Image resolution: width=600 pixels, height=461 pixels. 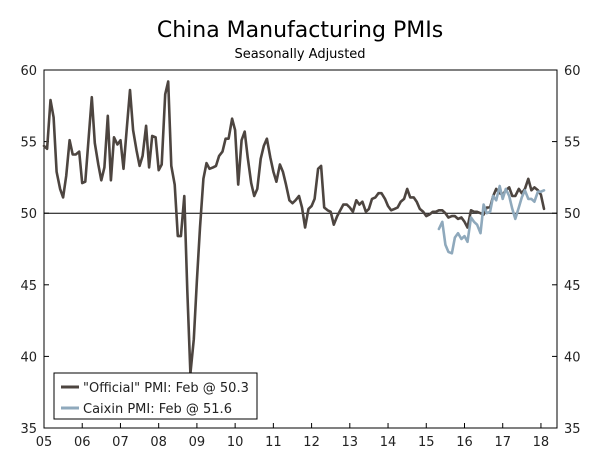 What do you see at coordinates (82, 442) in the screenshot?
I see `x-tick-label: 06` at bounding box center [82, 442].